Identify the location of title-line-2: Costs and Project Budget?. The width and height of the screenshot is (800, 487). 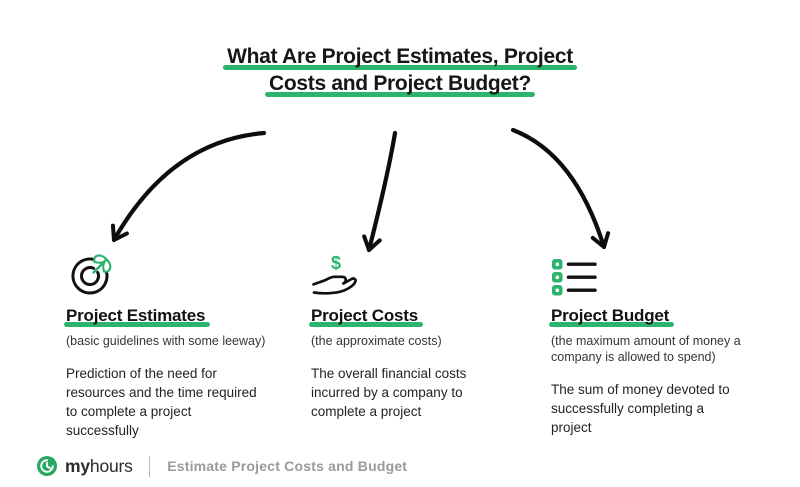
(400, 84).